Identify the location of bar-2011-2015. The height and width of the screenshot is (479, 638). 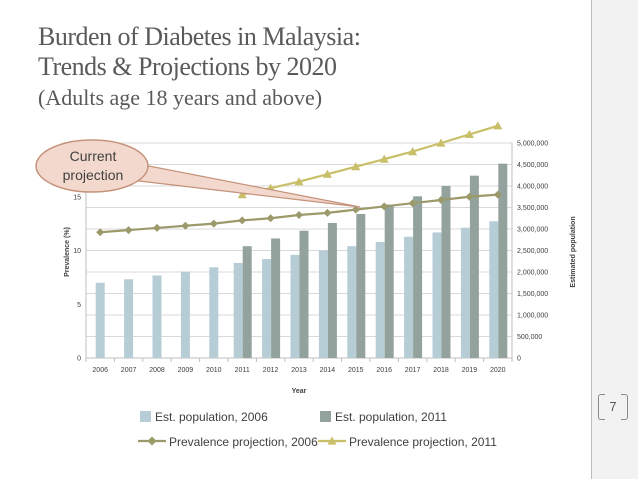
(361, 285).